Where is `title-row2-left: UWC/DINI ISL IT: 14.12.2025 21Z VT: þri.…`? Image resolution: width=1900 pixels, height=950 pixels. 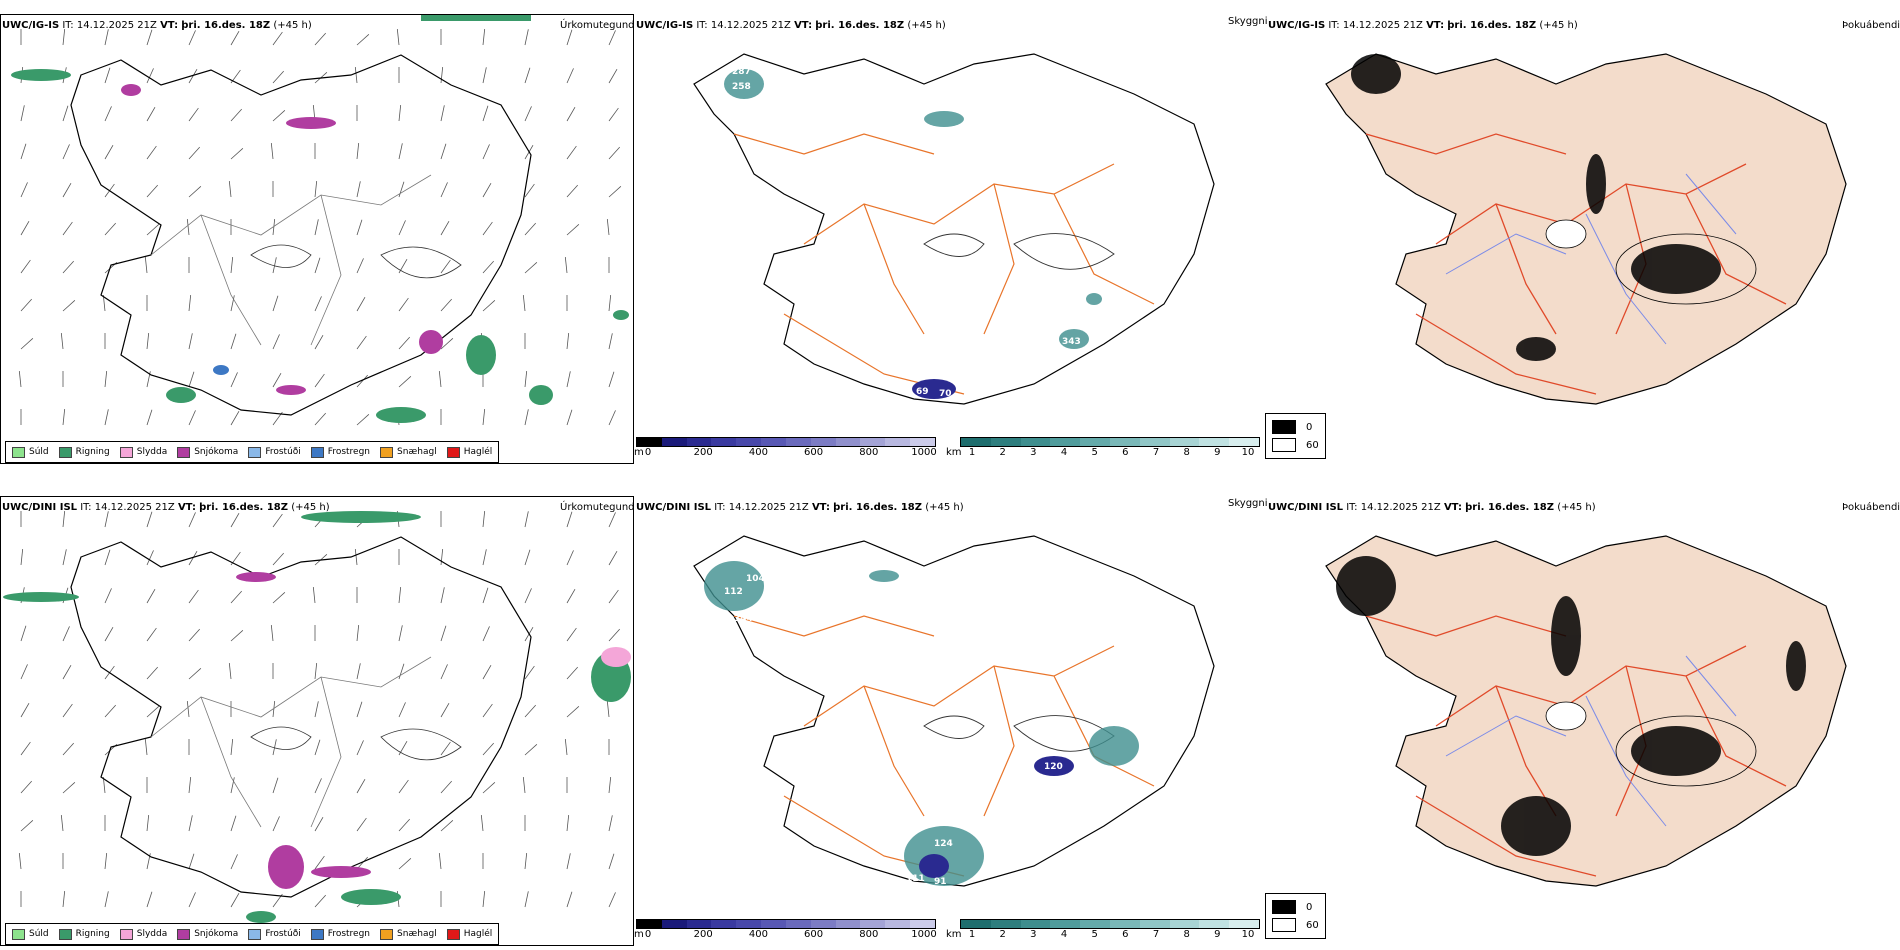 title-row2-left: UWC/DINI ISL IT: 14.12.2025 21Z VT: þri.… is located at coordinates (166, 507).